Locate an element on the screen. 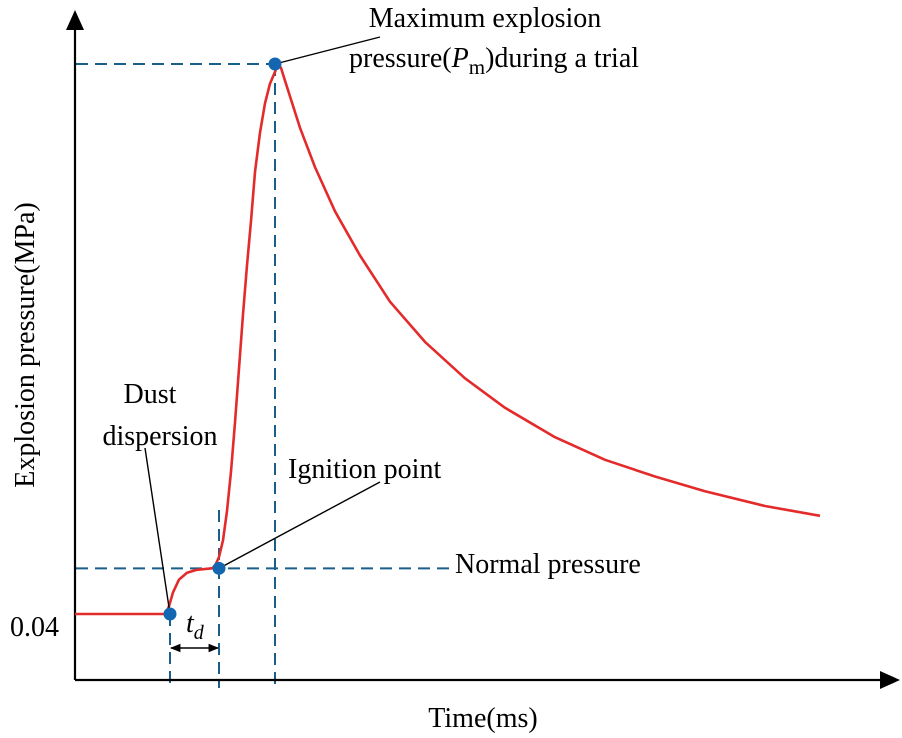 This screenshot has height=738, width=902. max-annotation-line1: Maximum explosion is located at coordinates (485, 18).